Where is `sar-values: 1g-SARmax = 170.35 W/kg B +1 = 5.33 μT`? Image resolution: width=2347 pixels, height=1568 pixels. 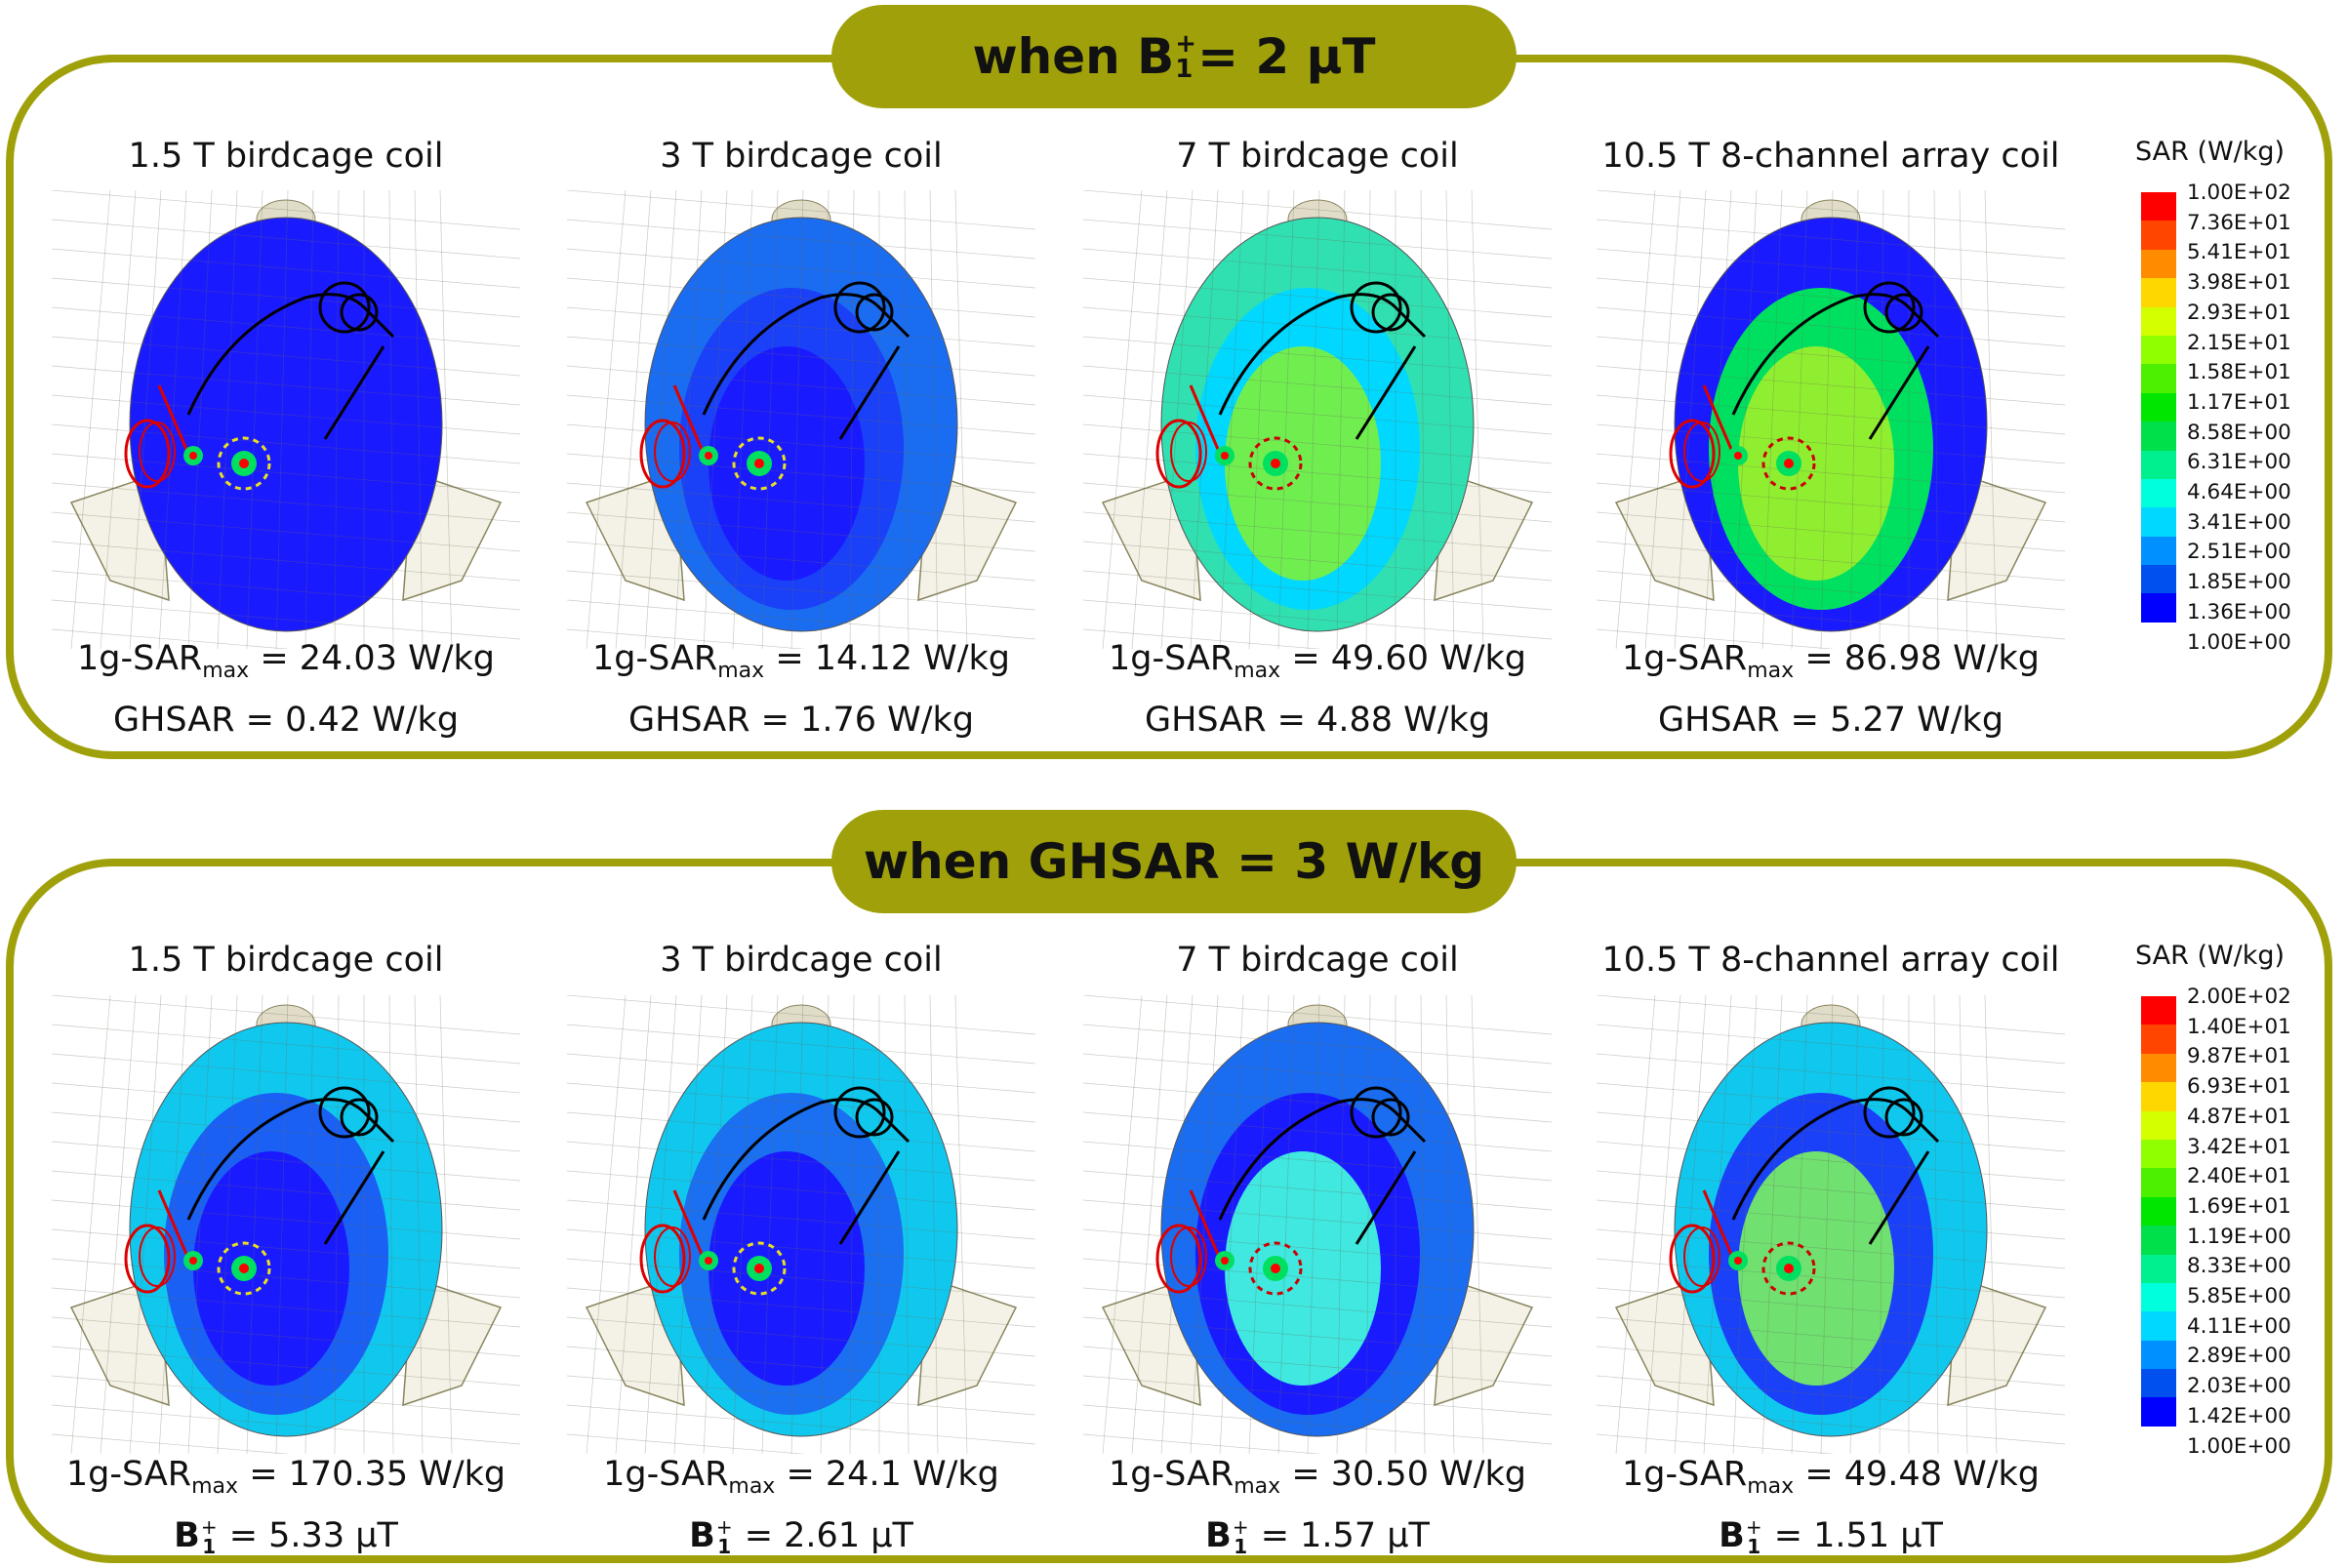
sar-values: 1g-SARmax = 170.35 W/kg B +1 = 5.33 μT is located at coordinates (286, 1505).